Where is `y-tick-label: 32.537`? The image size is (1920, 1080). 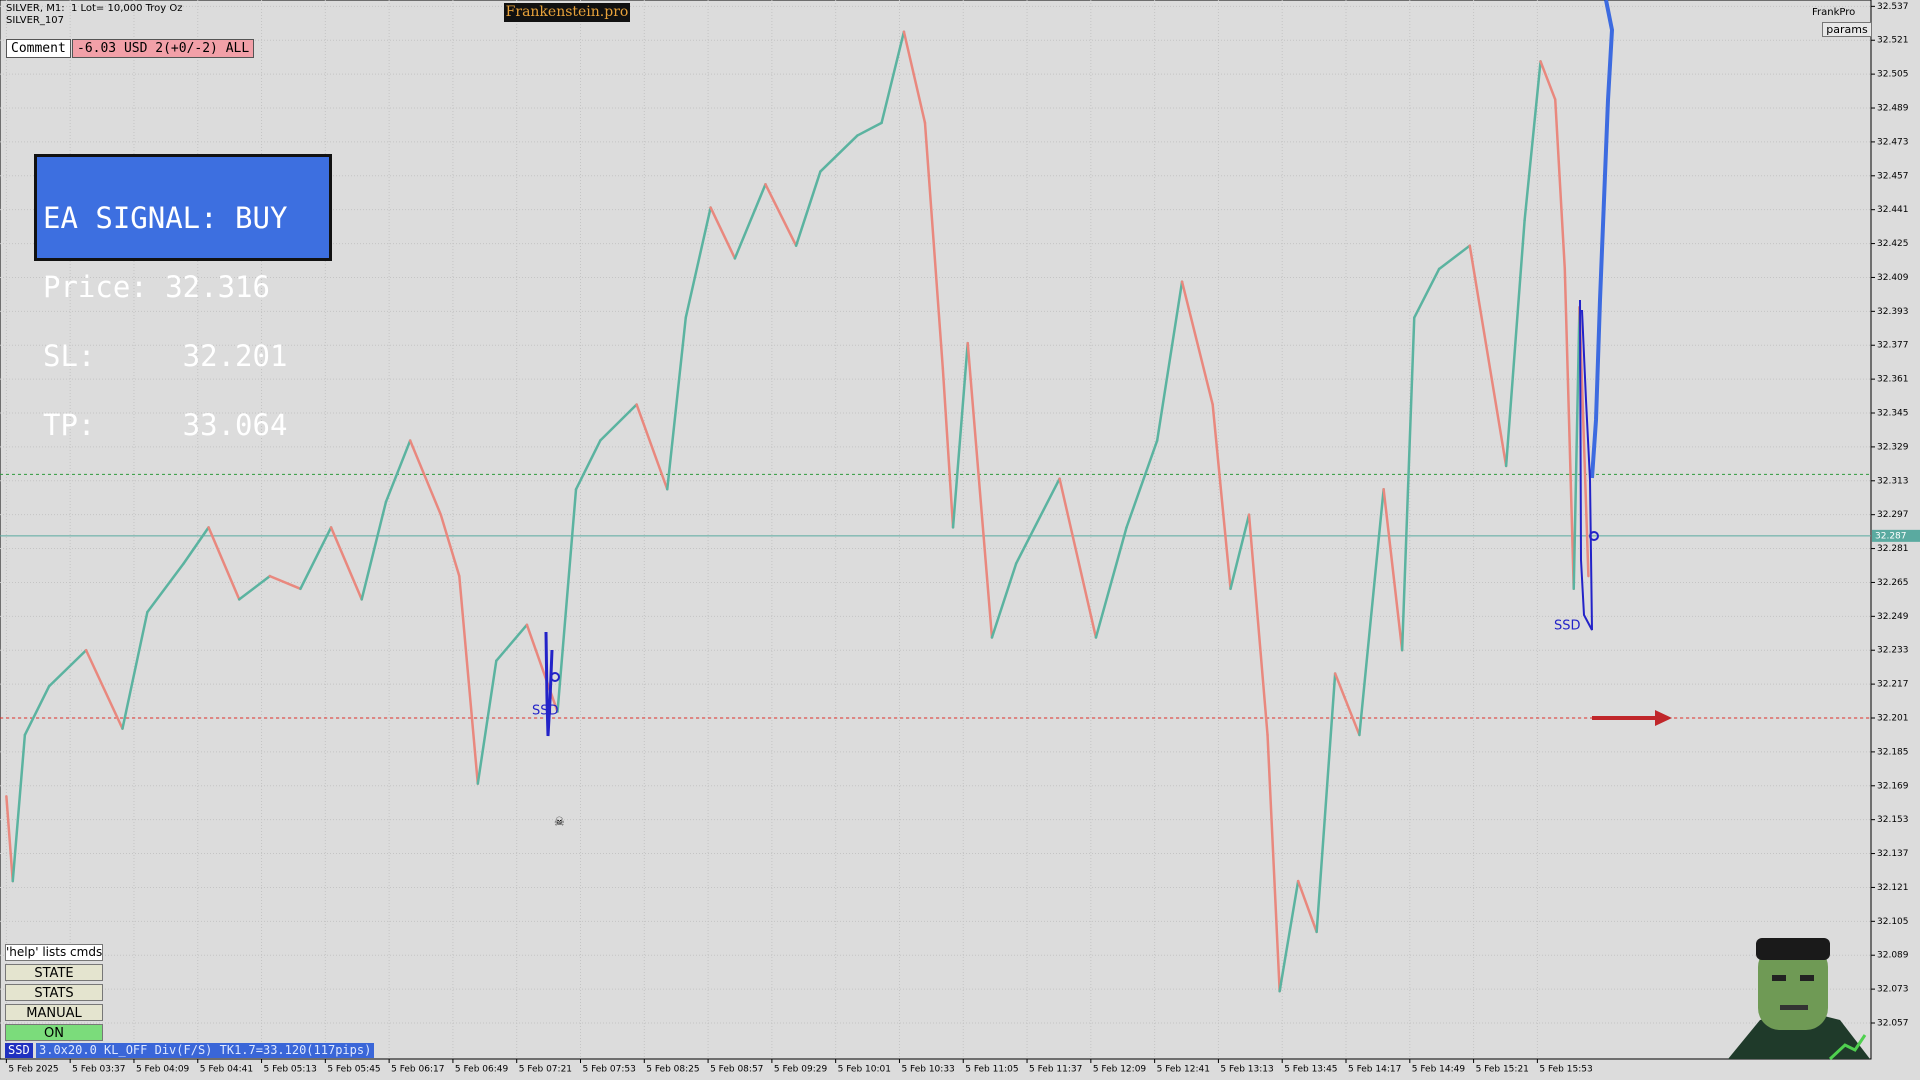
y-tick-label: 32.537 is located at coordinates (1893, 7).